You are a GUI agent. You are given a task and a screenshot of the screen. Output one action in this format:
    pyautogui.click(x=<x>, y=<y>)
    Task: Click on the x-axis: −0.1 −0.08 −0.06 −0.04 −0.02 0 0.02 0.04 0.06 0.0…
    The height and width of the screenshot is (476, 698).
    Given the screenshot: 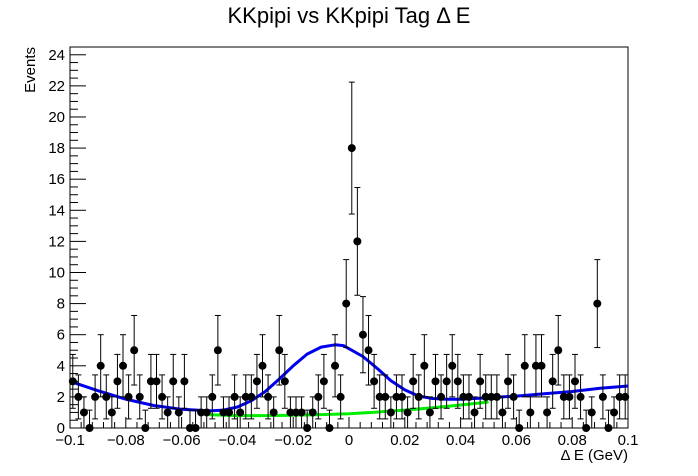 What is the action you would take?
    pyautogui.click(x=346, y=433)
    